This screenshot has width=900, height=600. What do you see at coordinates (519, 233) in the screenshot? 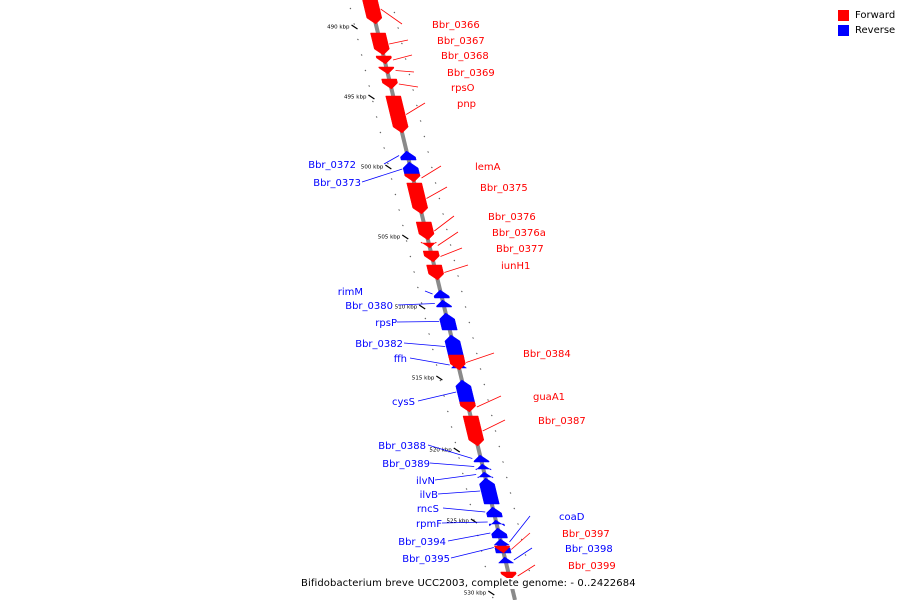
I see `gene-label: Bbr_0376a` at bounding box center [519, 233].